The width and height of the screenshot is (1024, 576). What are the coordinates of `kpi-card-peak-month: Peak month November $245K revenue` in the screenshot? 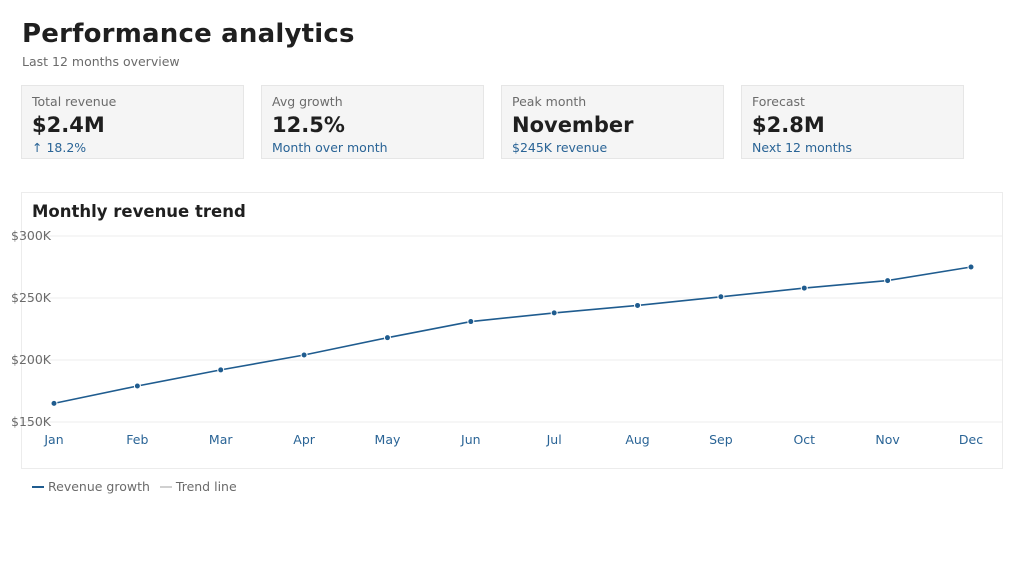 It's located at (612, 122).